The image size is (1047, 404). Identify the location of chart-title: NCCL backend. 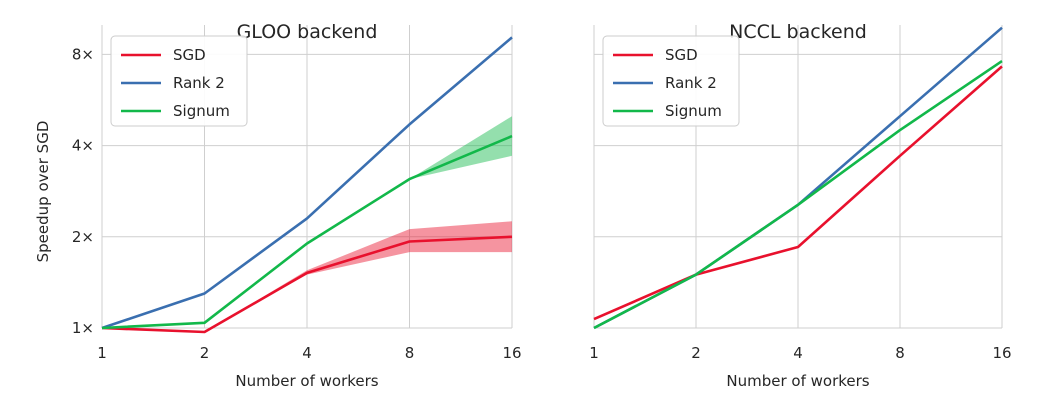
(798, 32).